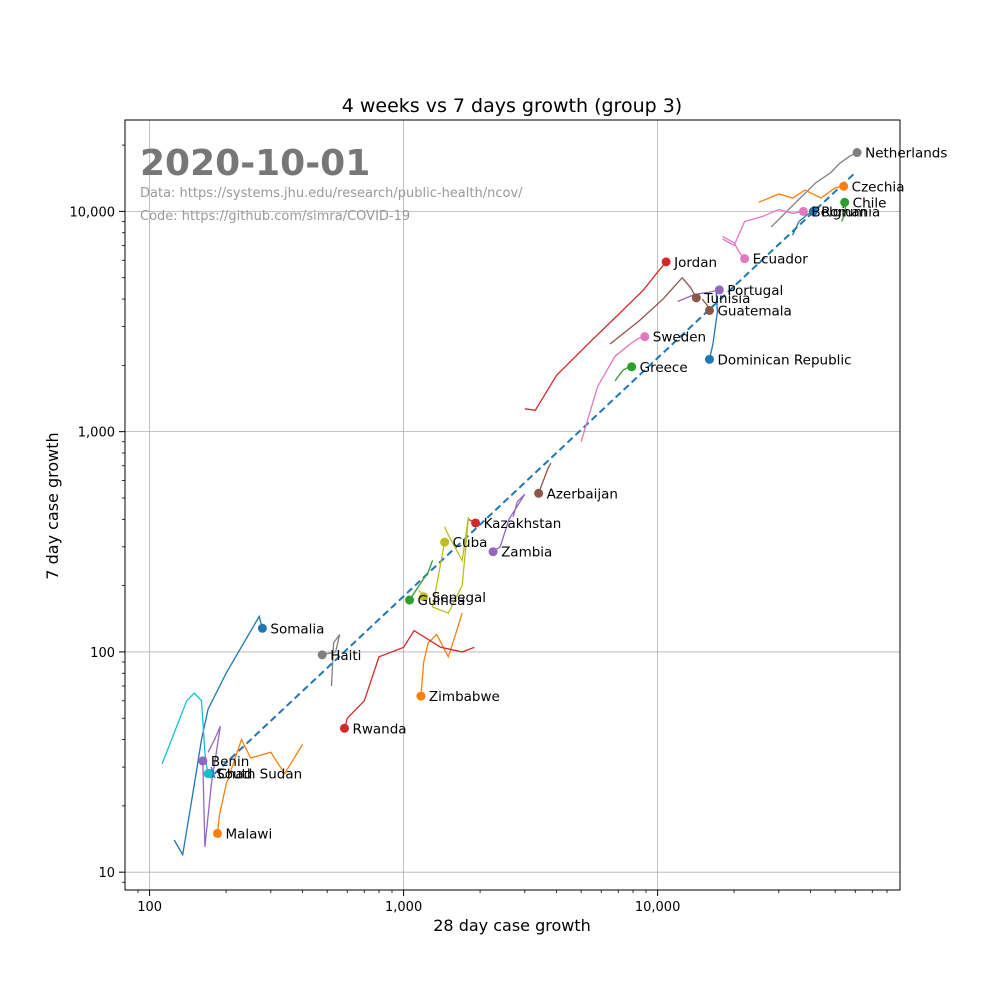 The image size is (1000, 1000). I want to click on label-sweden: Sweden, so click(679, 338).